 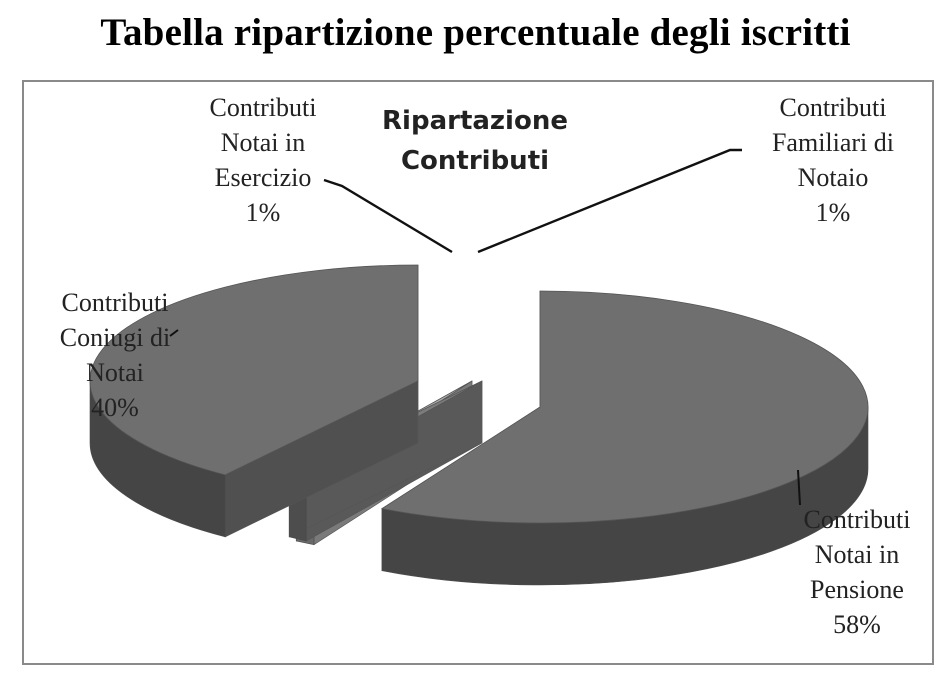 I want to click on data-label-pensione-value: 58%, so click(x=857, y=624).